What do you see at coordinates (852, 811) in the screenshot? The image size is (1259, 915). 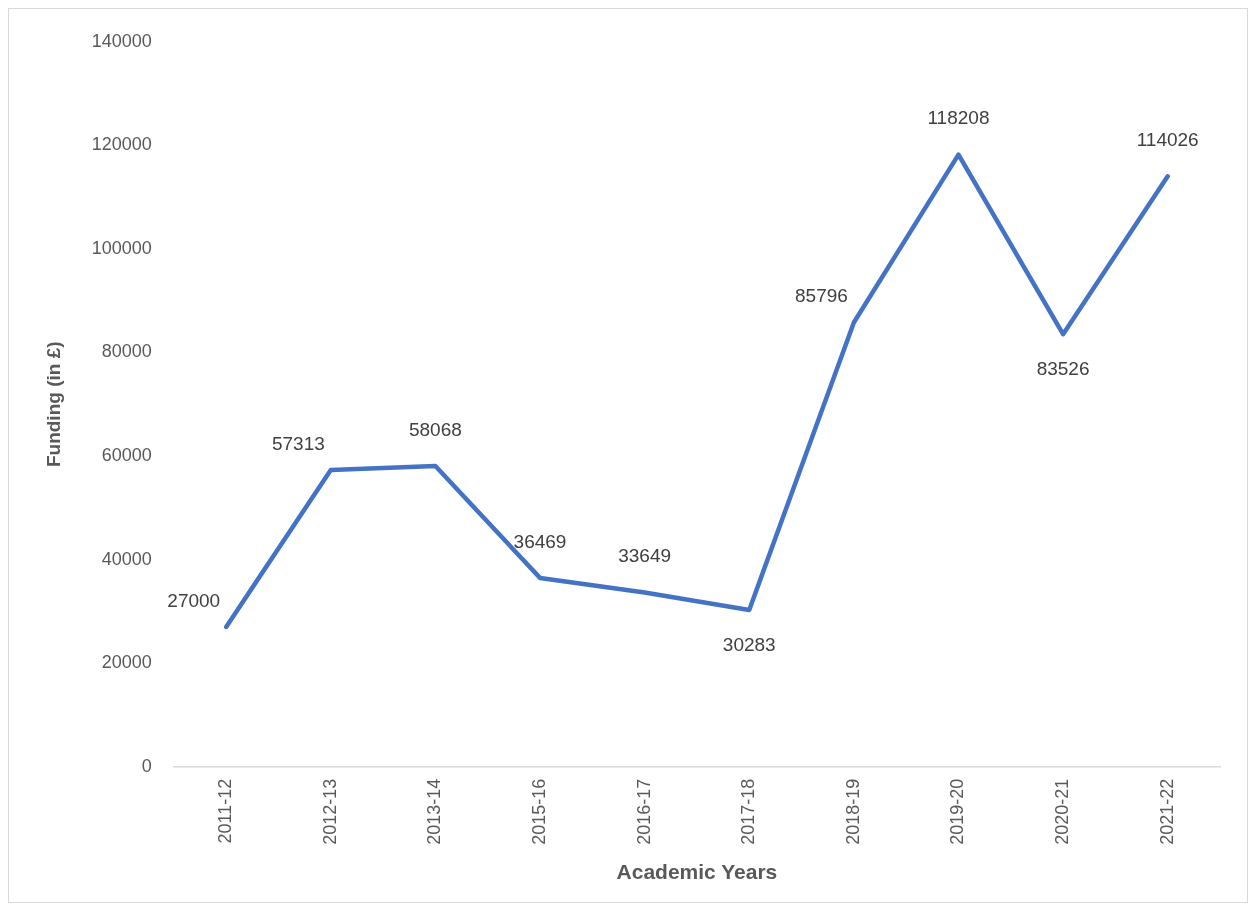 I see `x-tick-label: 2018-19` at bounding box center [852, 811].